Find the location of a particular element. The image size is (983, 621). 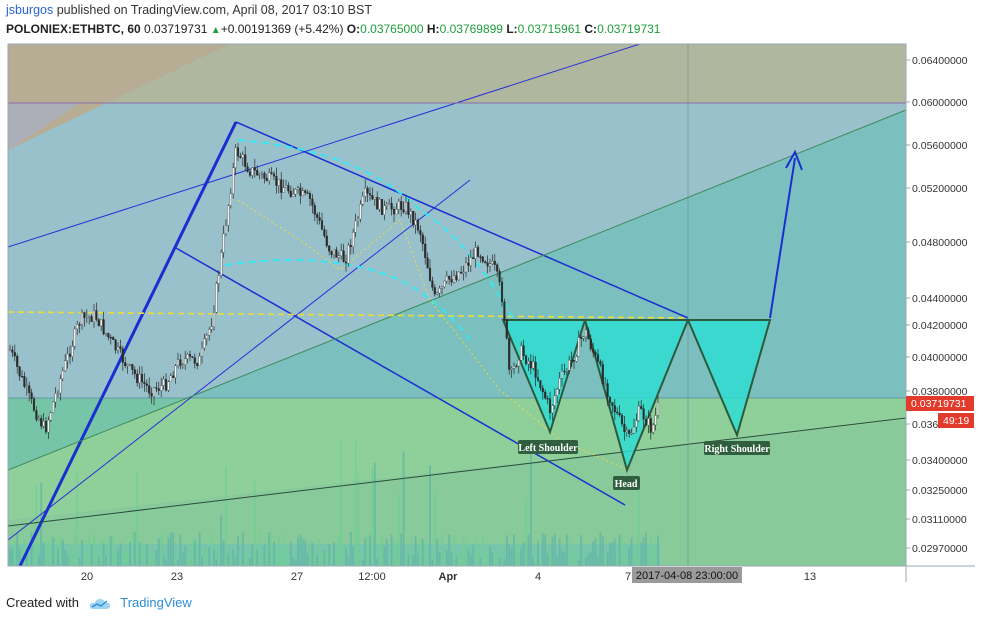

time-axis-label: Apr is located at coordinates (449, 577).